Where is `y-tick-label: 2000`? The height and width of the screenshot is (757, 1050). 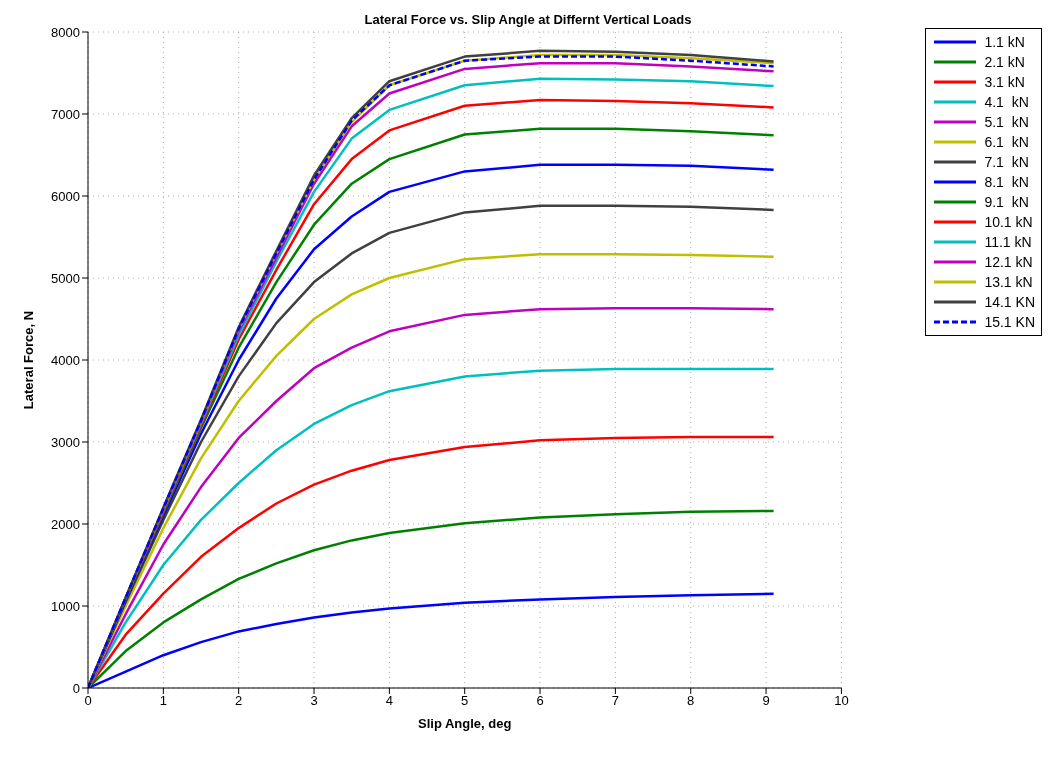
y-tick-label: 2000 is located at coordinates (65, 524).